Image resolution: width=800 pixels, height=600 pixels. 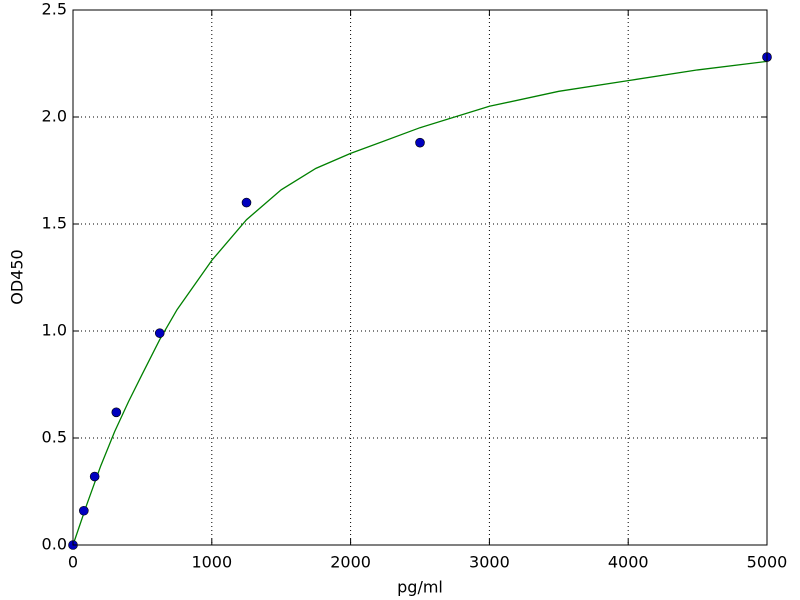 I want to click on y-tick-label: 1.0, so click(x=54, y=330).